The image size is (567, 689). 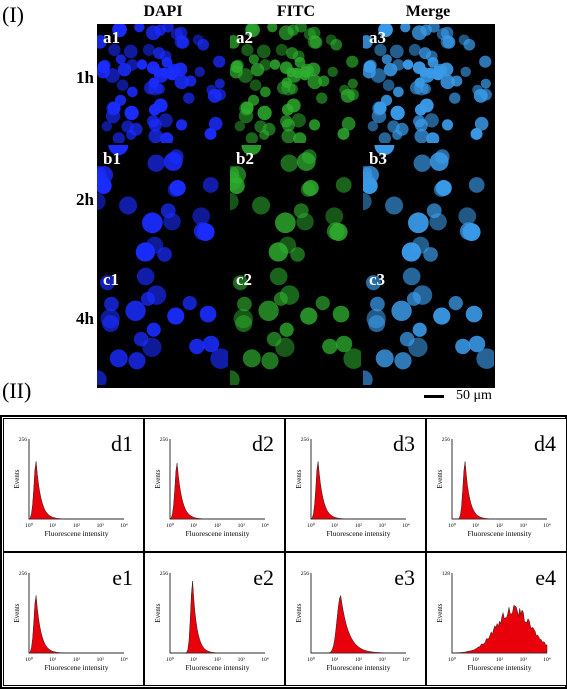 What do you see at coordinates (446, 440) in the screenshot?
I see `y-max-tick: 256` at bounding box center [446, 440].